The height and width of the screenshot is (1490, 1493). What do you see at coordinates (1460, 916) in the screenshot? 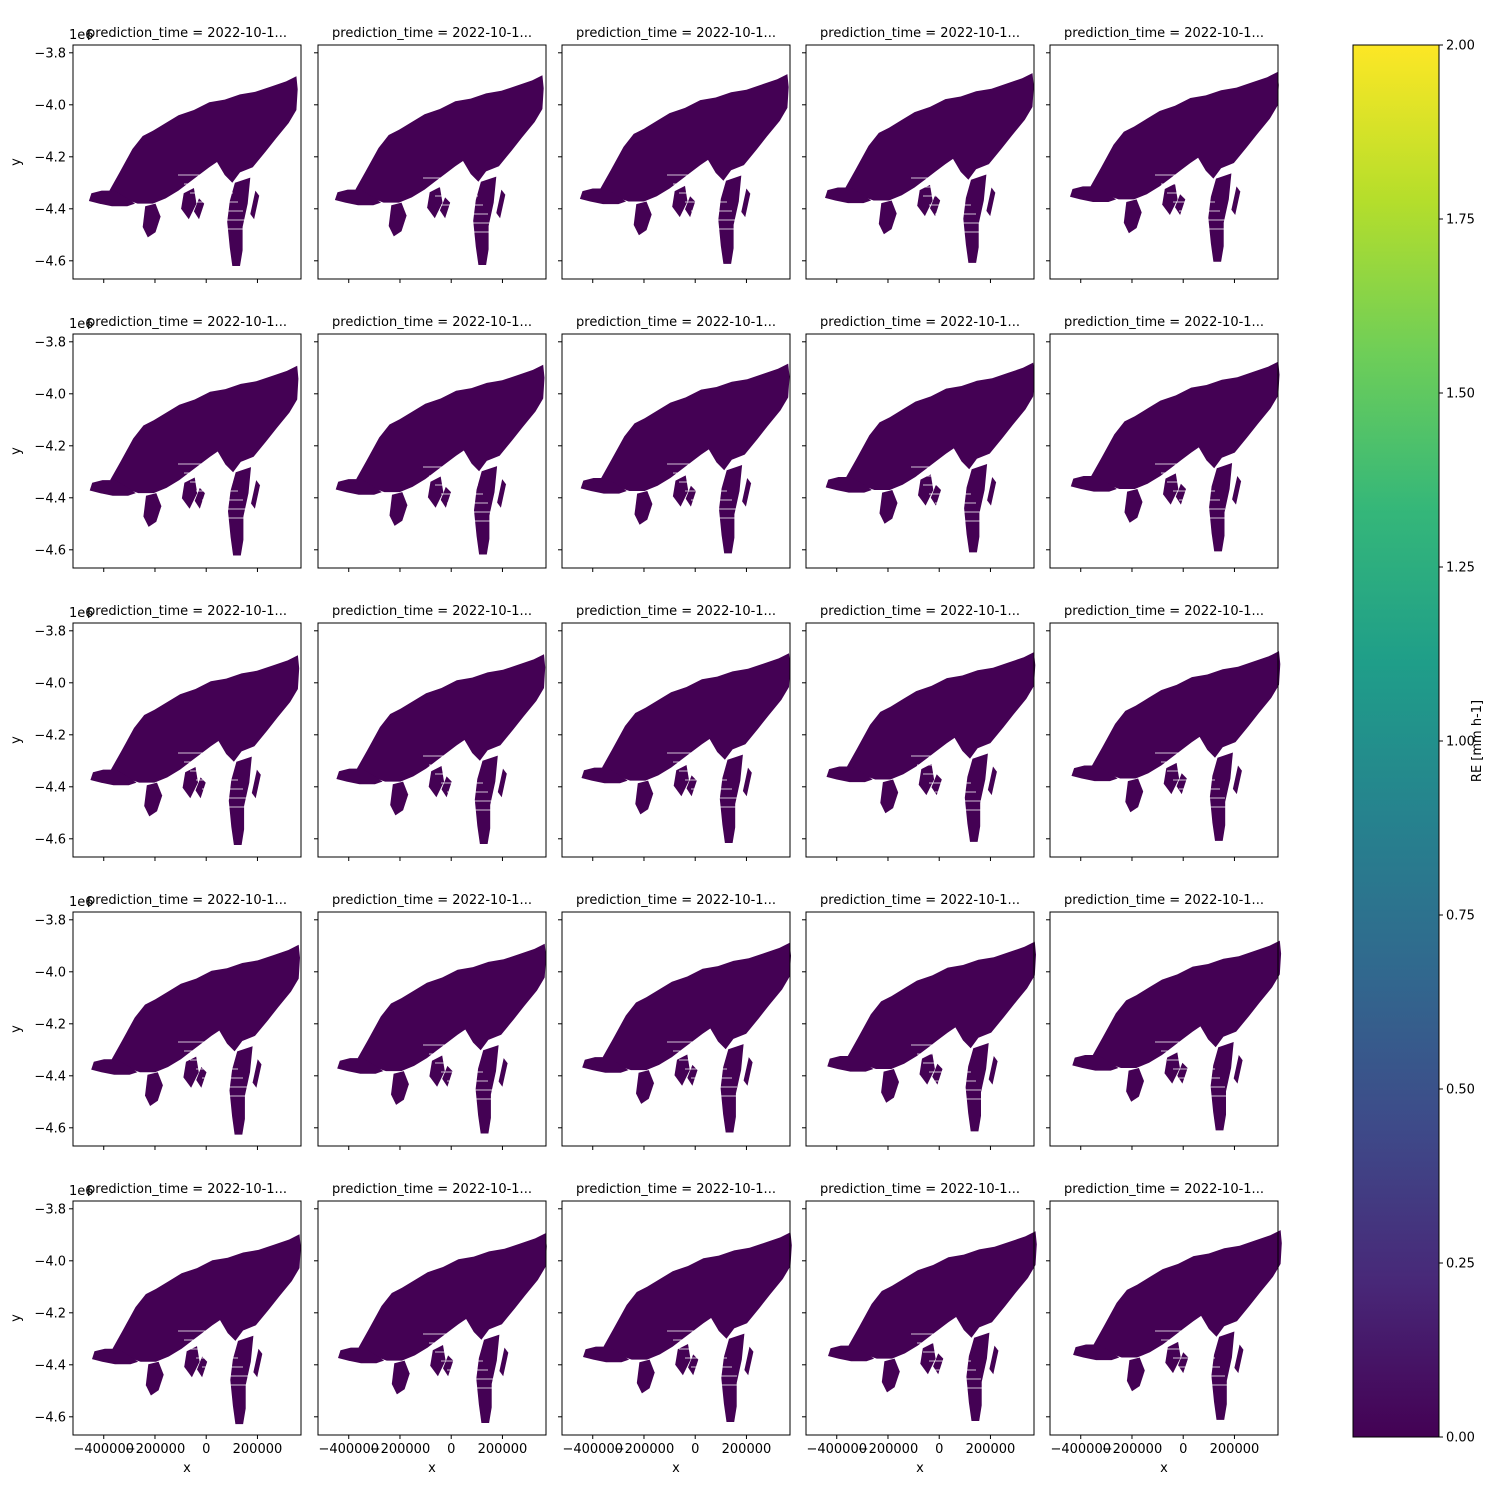
I see `colorbar-tick-label: 0.75` at bounding box center [1460, 916].